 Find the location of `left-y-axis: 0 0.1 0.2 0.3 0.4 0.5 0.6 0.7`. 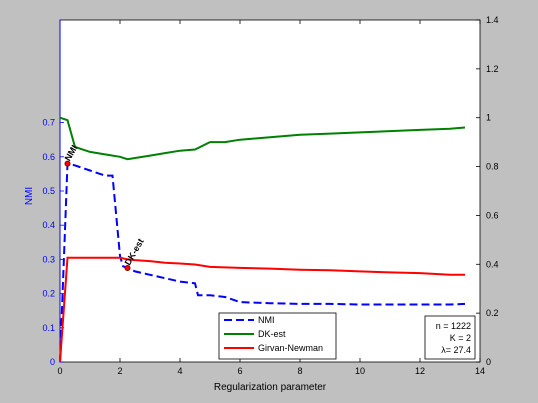

left-y-axis: 0 0.1 0.2 0.3 0.4 0.5 0.6 0.7 is located at coordinates (53, 193).